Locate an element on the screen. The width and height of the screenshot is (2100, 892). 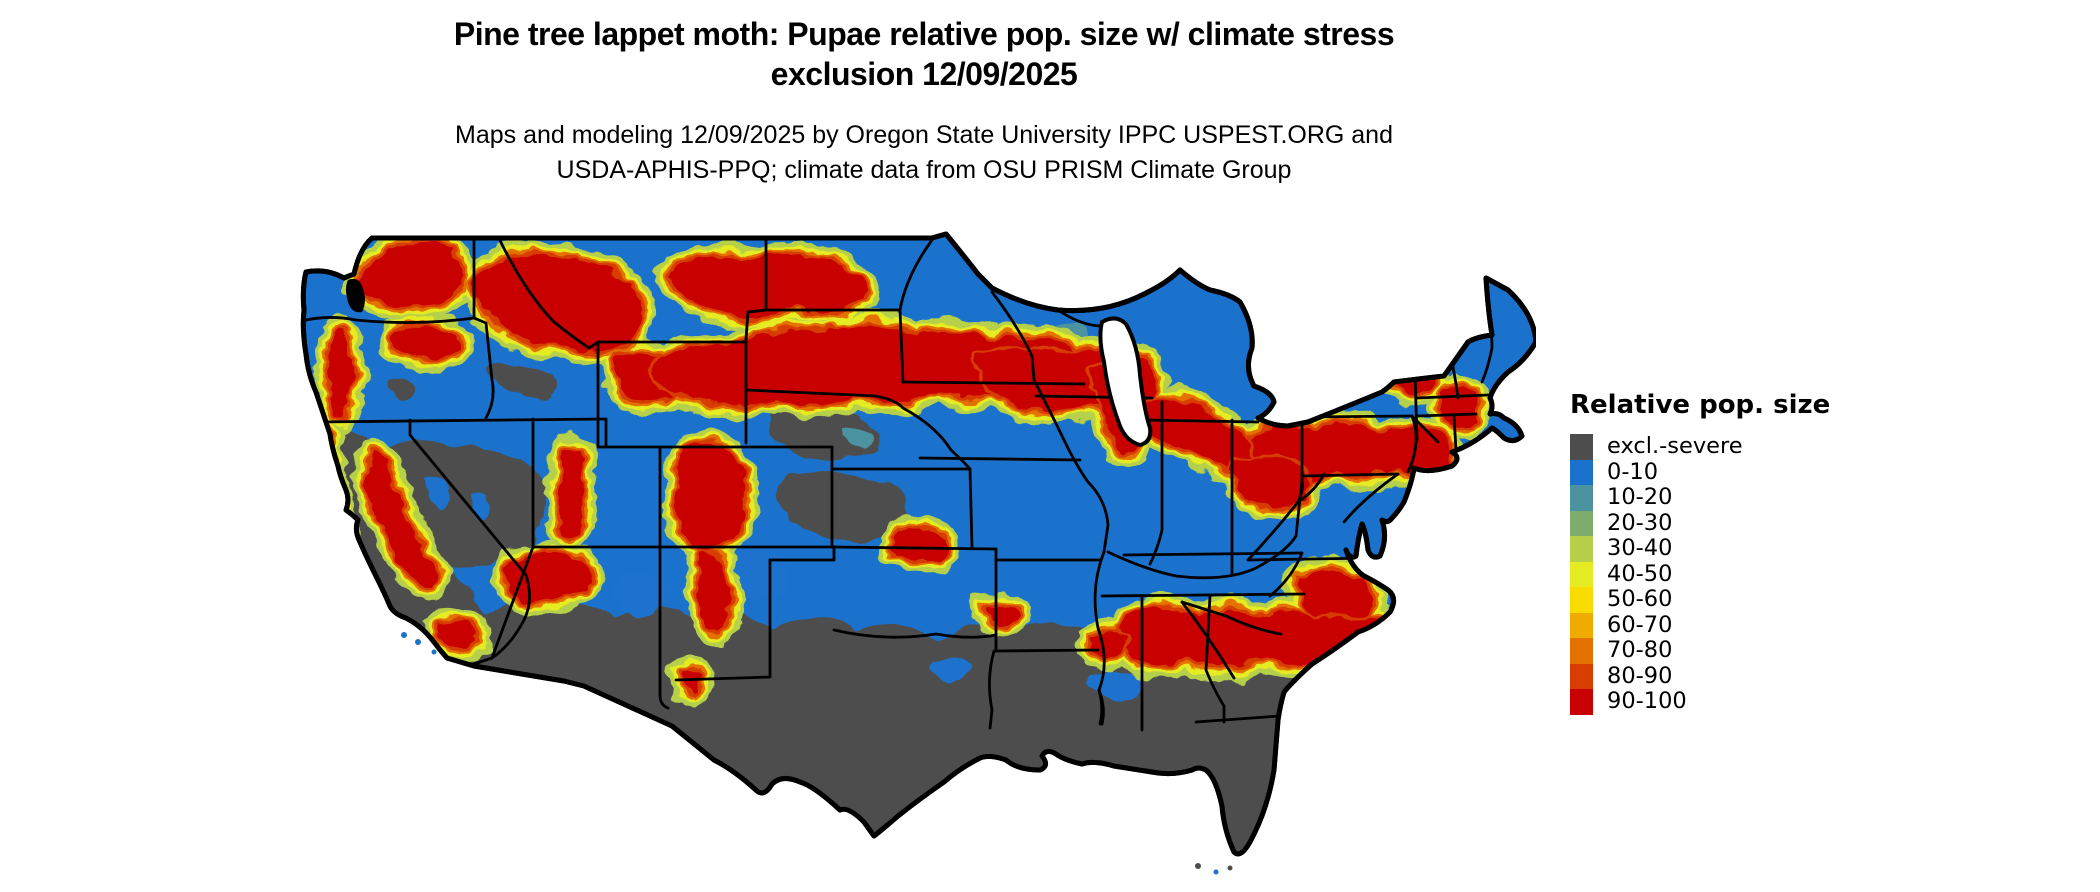
legend-item: 30-40 is located at coordinates (1700, 548).